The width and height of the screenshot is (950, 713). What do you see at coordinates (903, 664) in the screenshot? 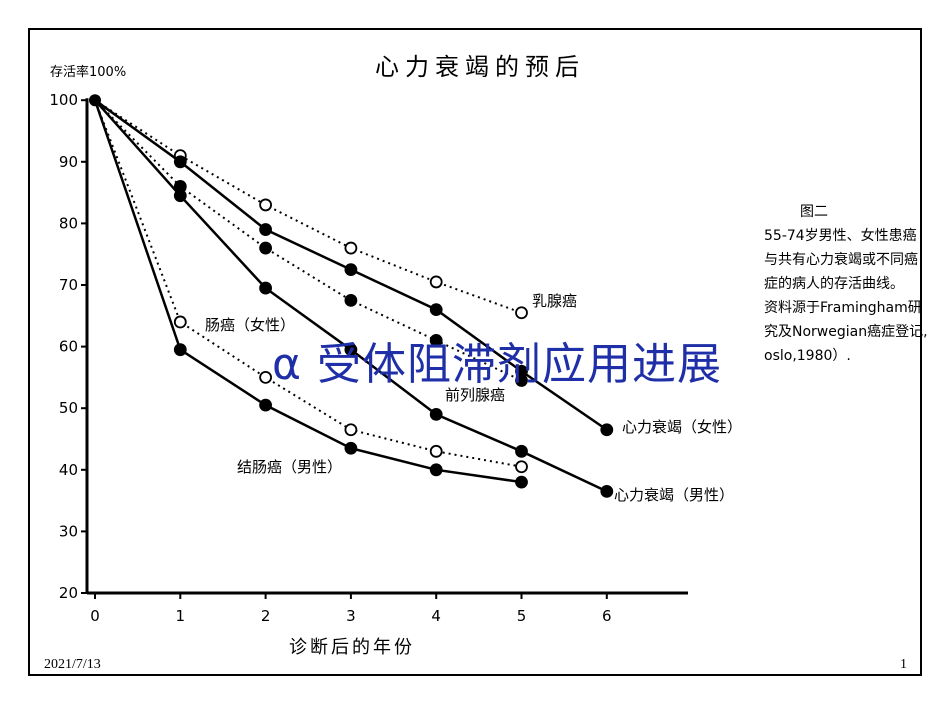
I see `page-number: 1` at bounding box center [903, 664].